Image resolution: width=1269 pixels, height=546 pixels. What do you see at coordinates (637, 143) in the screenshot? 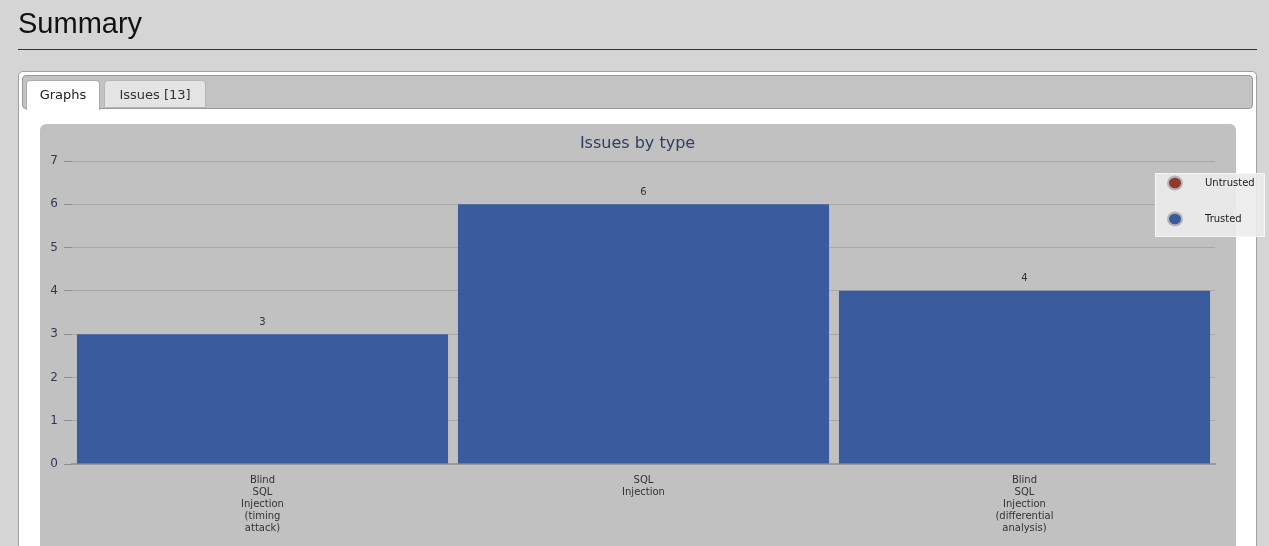
I see `chart-title: Issues by type` at bounding box center [637, 143].